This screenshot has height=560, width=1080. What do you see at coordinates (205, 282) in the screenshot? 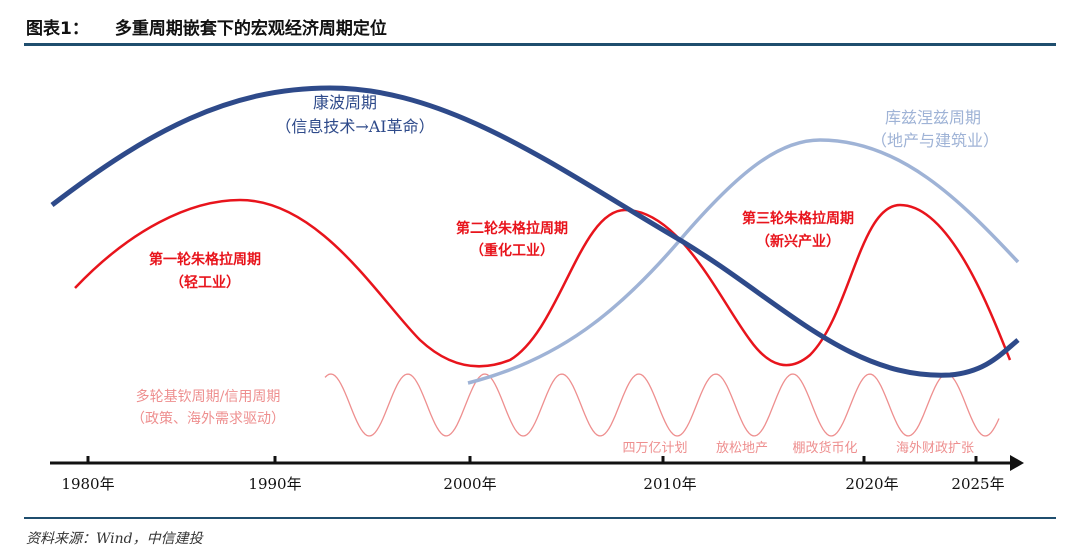
I see `juglar1-sublabel: （轻工业）` at bounding box center [205, 282].